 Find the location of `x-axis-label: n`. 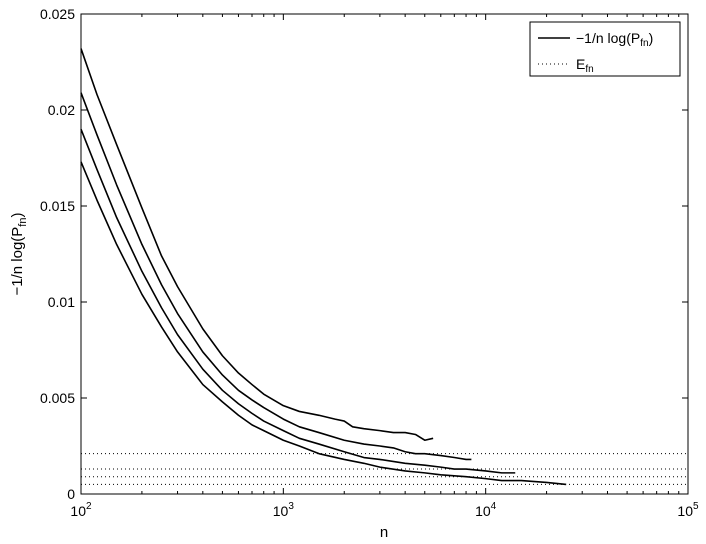

x-axis-label: n is located at coordinates (384, 532).